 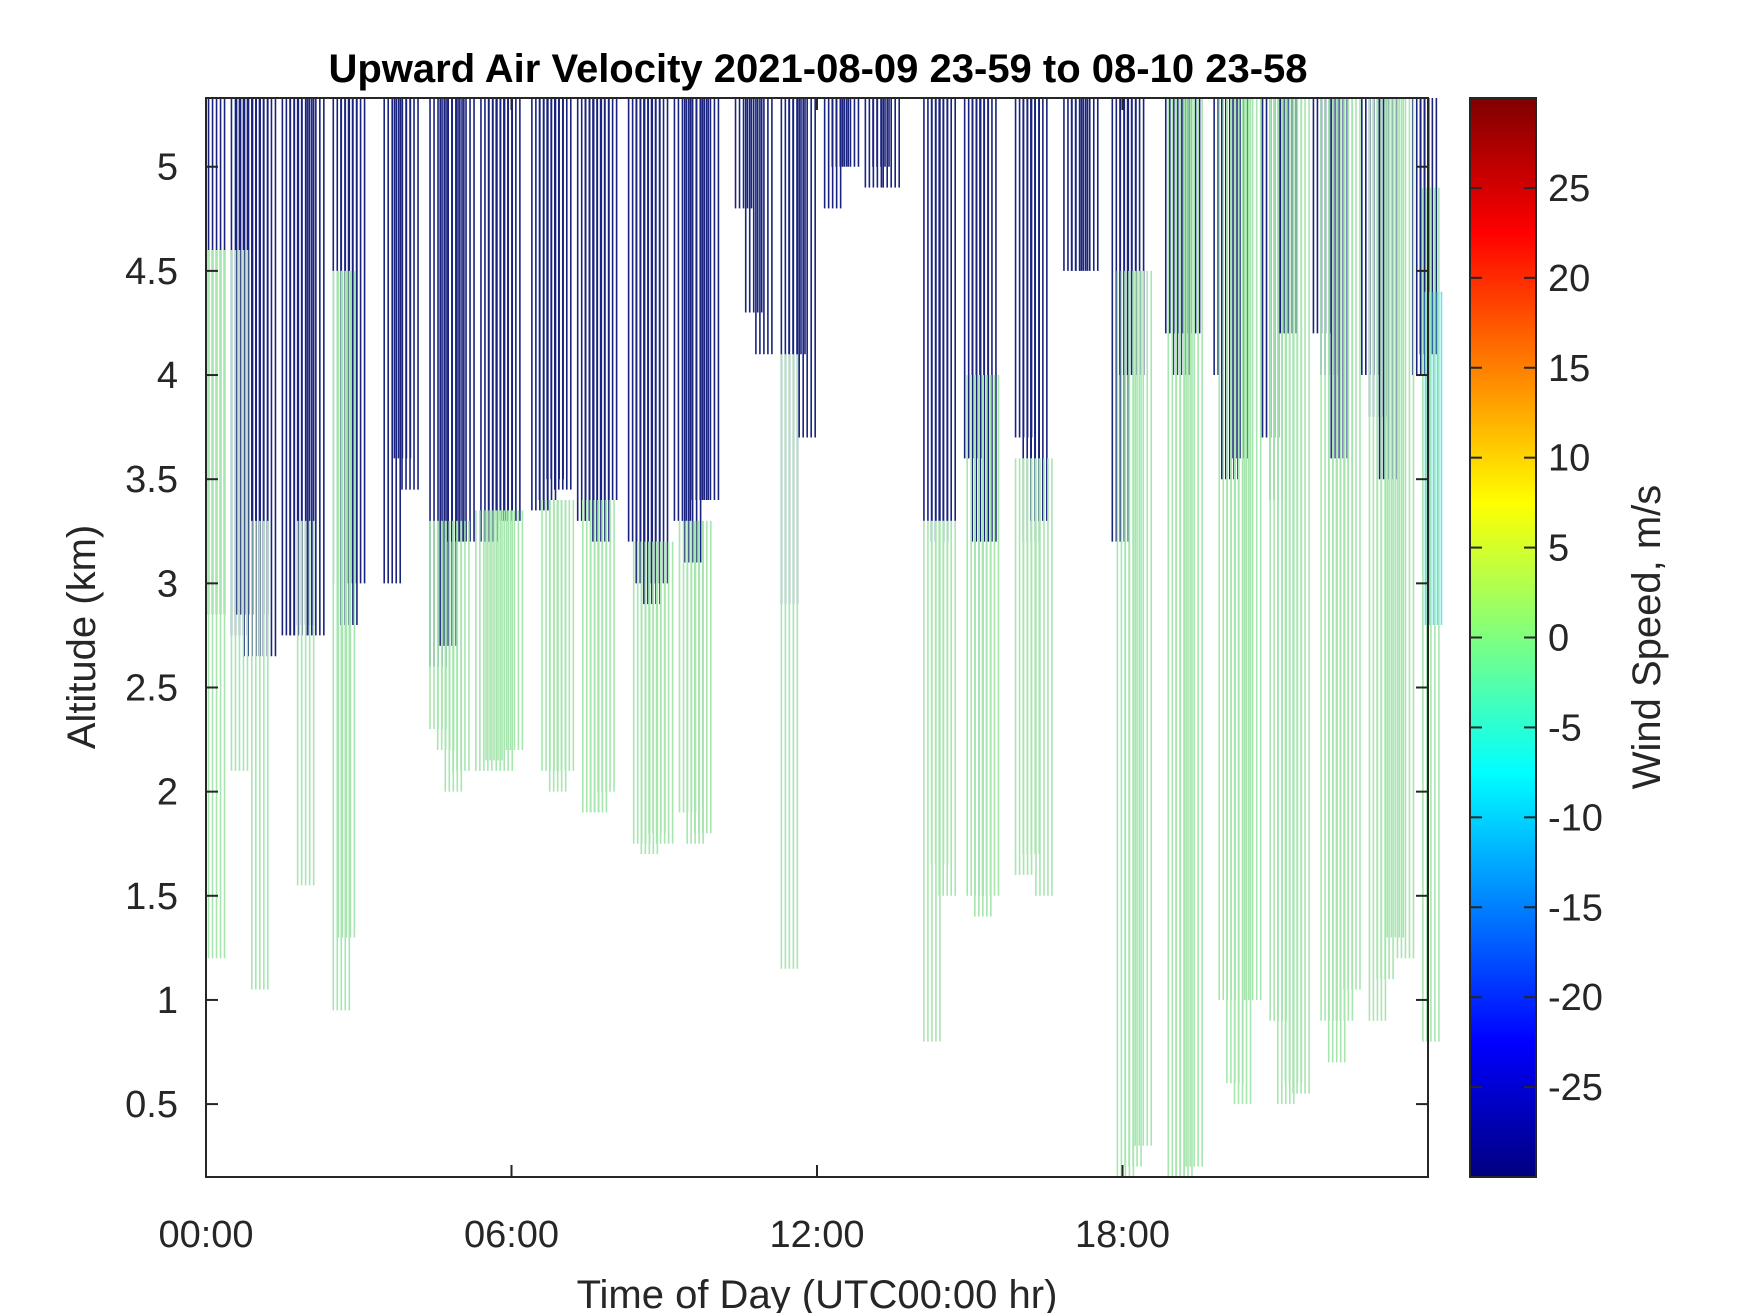 I want to click on y-tick-label: 2, so click(x=167, y=793).